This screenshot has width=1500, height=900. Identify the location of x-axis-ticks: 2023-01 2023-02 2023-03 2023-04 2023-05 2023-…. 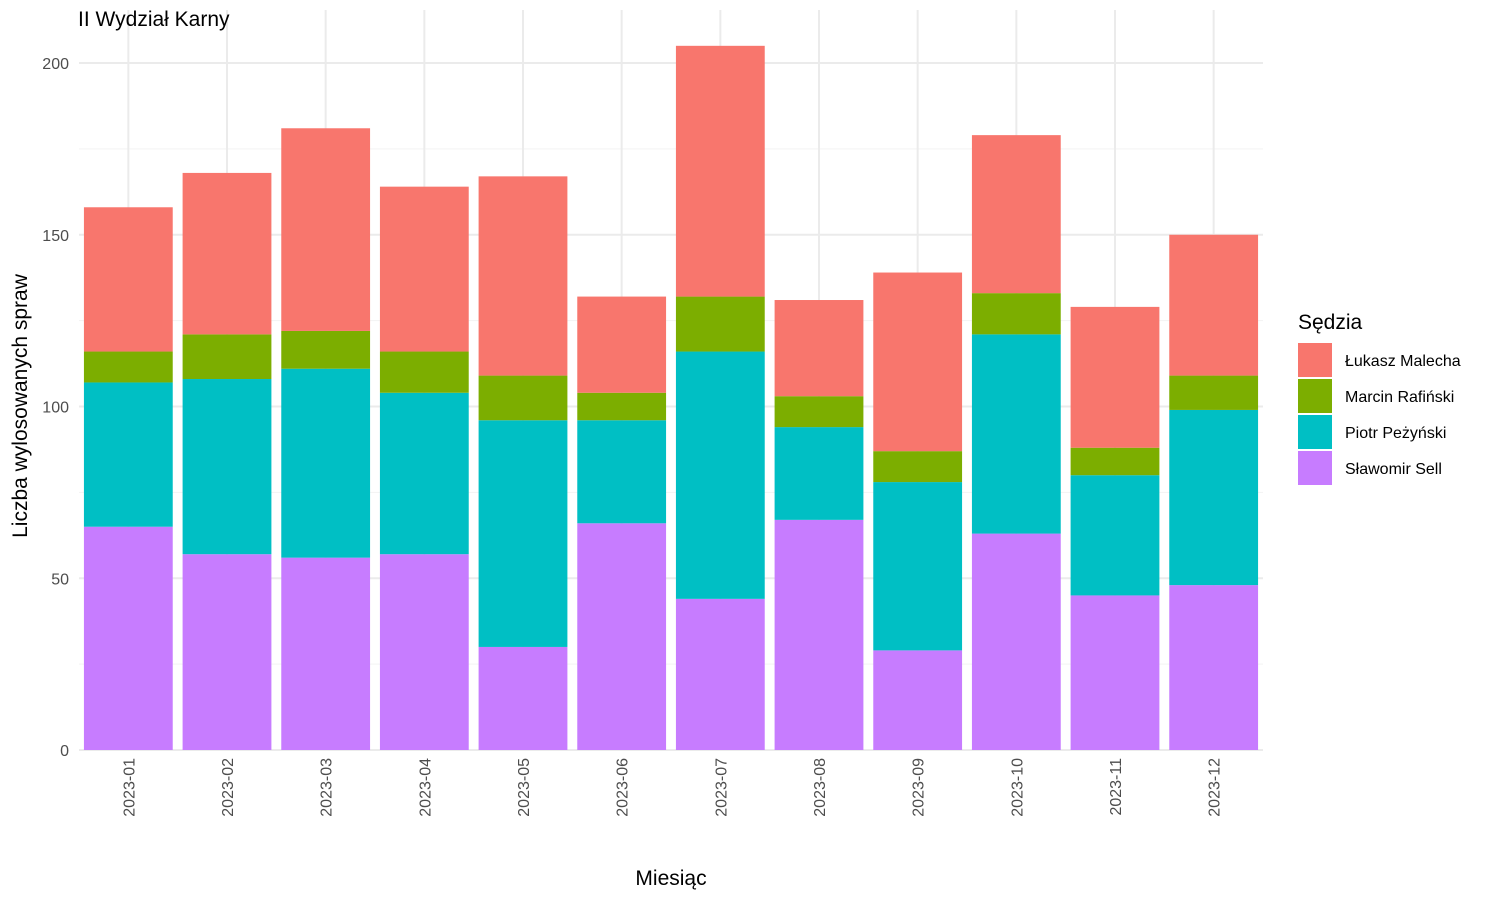
(672, 787).